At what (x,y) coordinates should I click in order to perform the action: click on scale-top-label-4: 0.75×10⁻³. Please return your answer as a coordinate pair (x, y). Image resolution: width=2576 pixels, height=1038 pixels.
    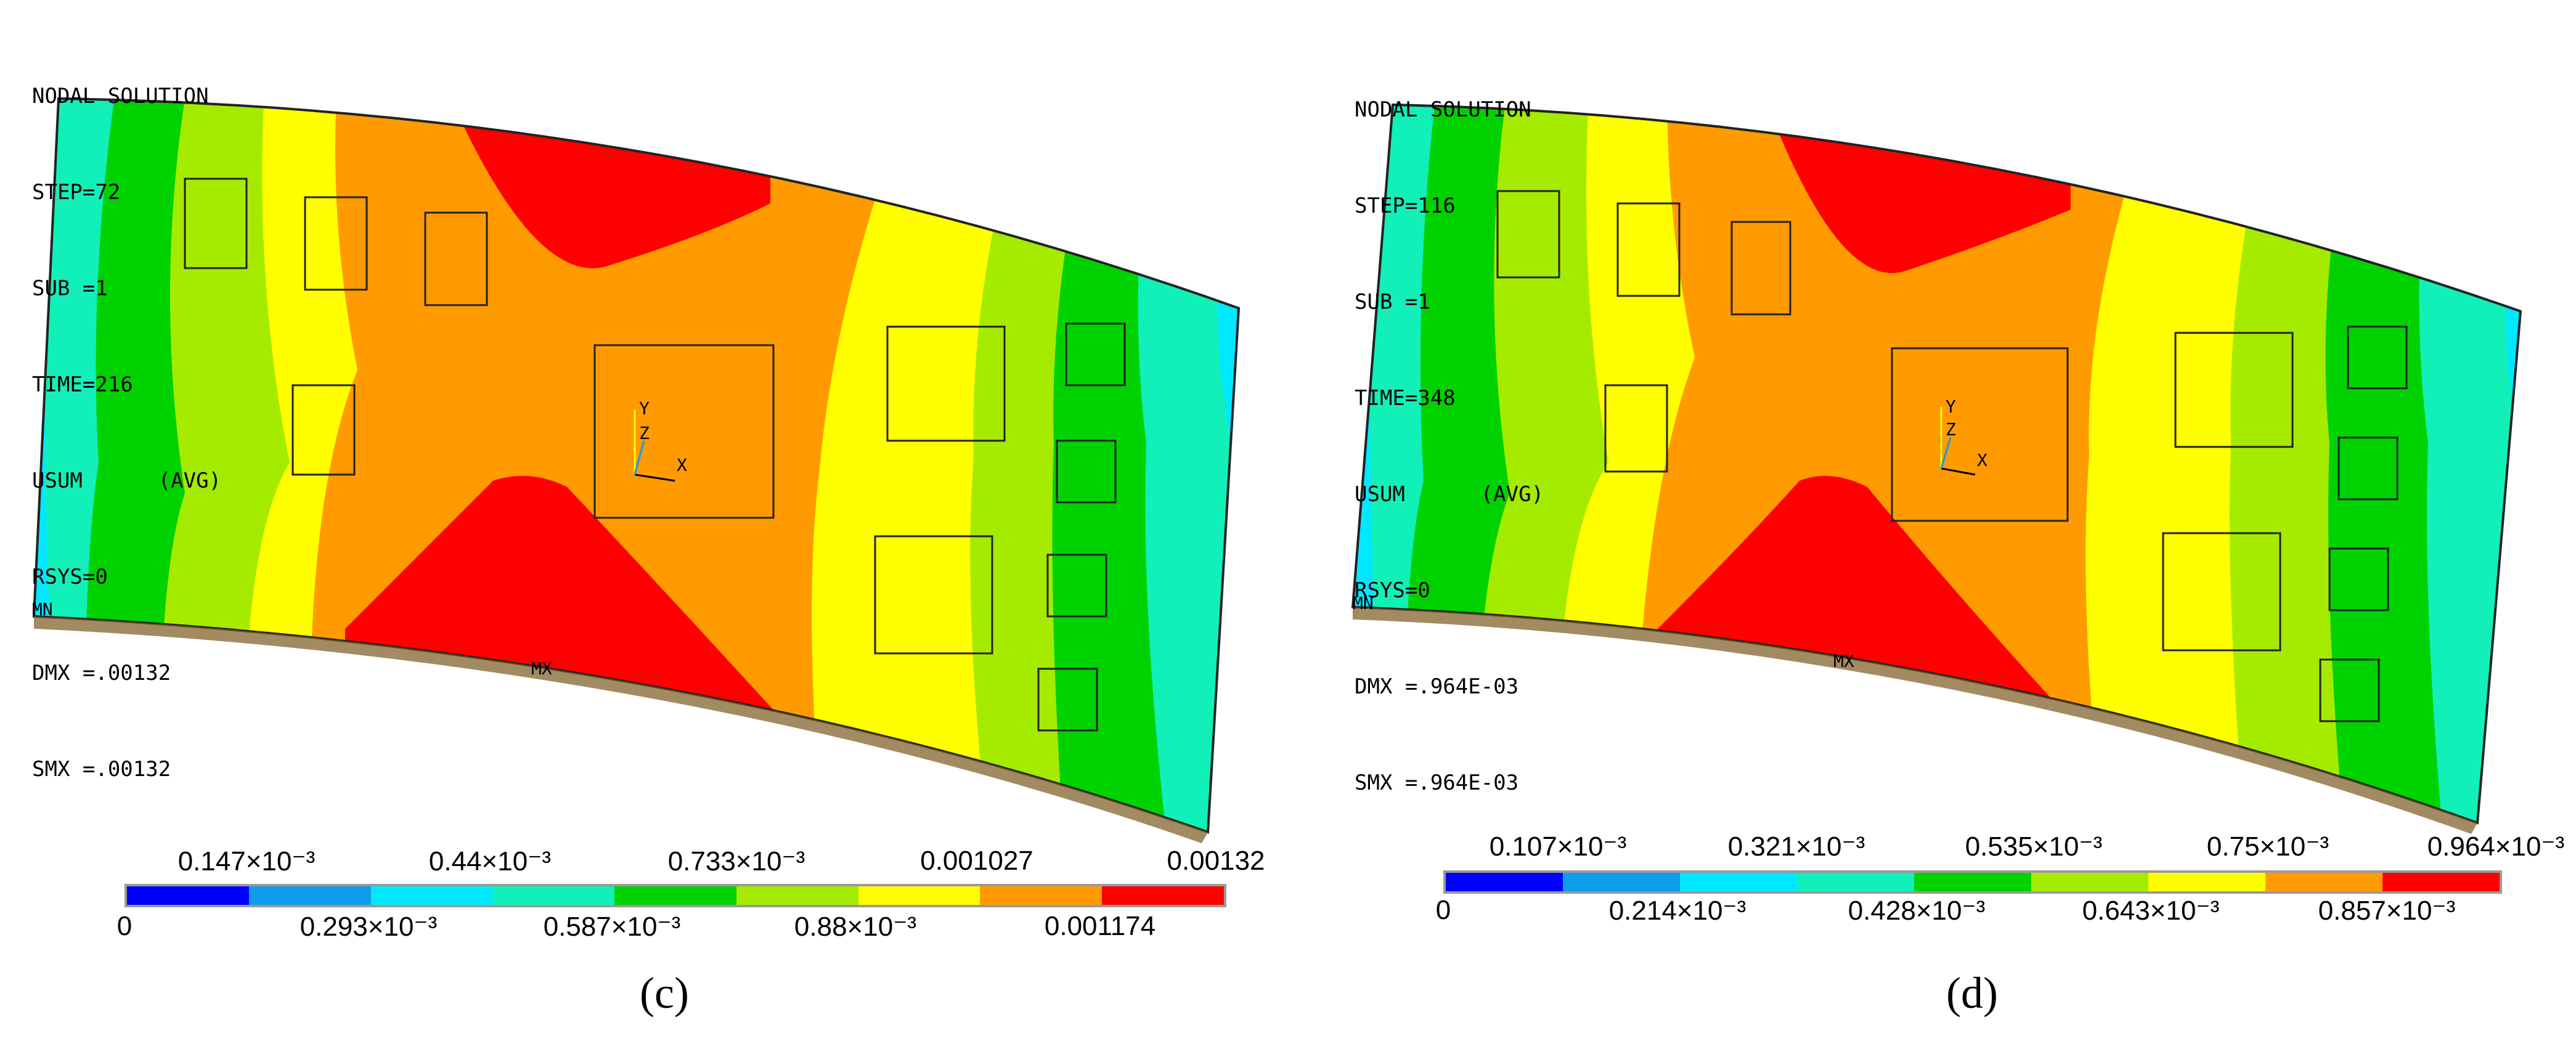
    Looking at the image, I should click on (2267, 847).